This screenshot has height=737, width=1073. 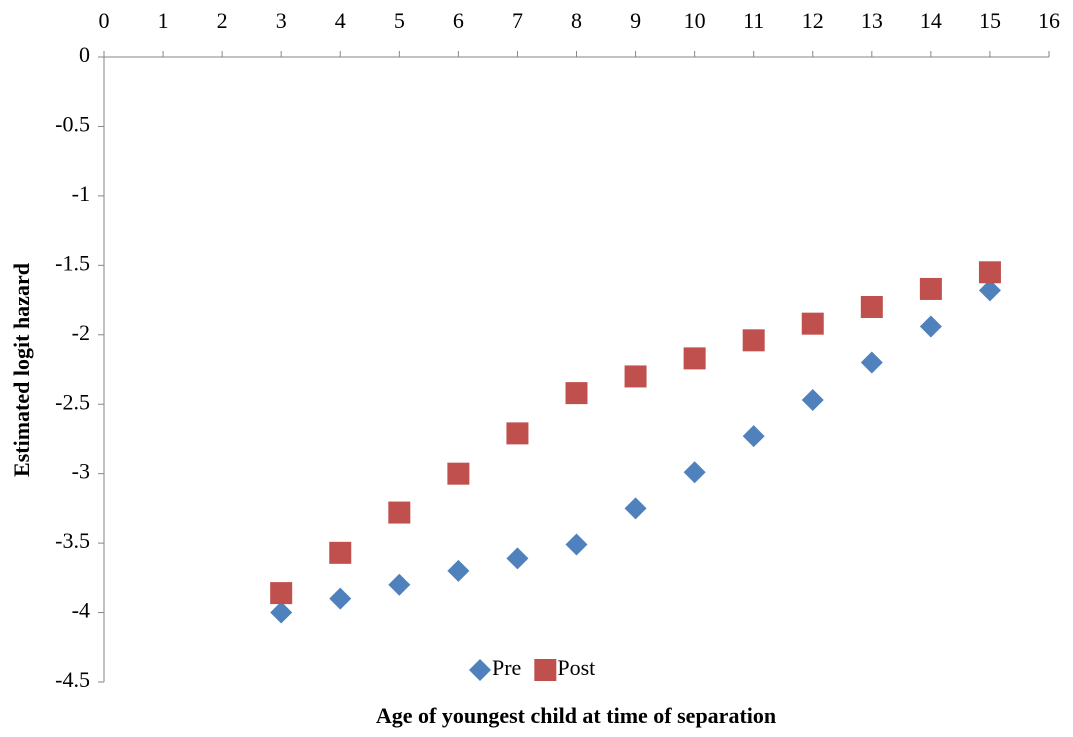 What do you see at coordinates (458, 20) in the screenshot?
I see `x-tick-label: 6` at bounding box center [458, 20].